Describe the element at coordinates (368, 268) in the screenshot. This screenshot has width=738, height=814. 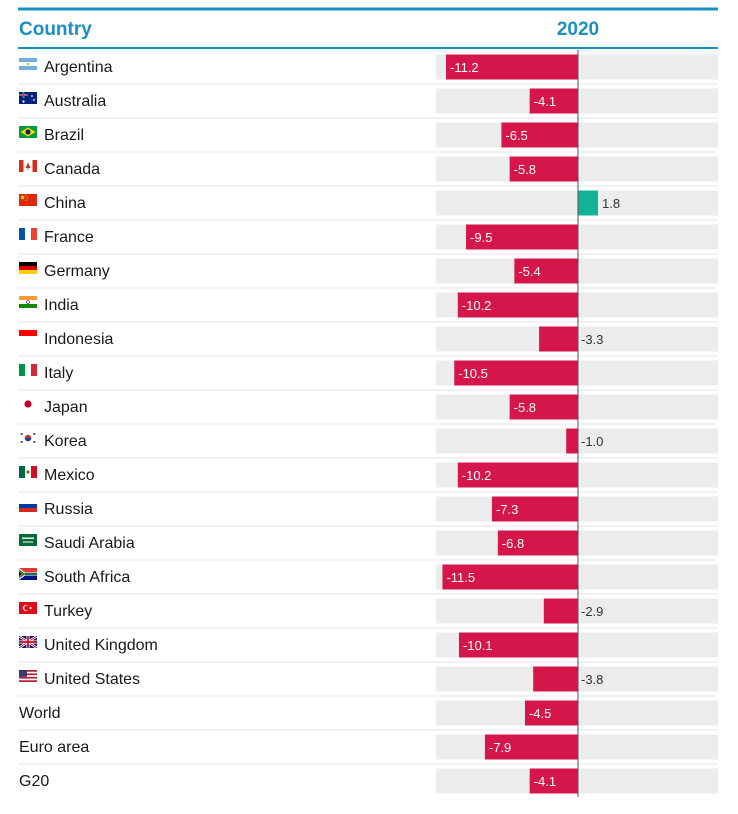
I see `chart-row: Germany -5.4` at that location.